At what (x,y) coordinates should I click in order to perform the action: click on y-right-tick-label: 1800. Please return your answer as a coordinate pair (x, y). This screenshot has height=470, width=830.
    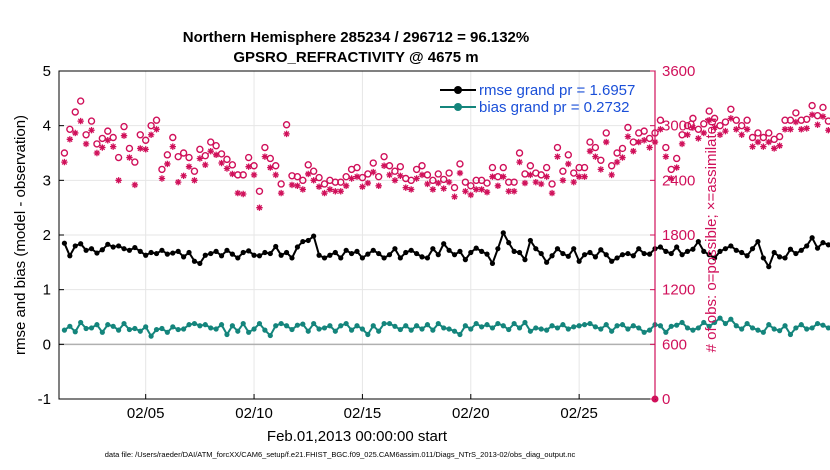
    Looking at the image, I should click on (678, 235).